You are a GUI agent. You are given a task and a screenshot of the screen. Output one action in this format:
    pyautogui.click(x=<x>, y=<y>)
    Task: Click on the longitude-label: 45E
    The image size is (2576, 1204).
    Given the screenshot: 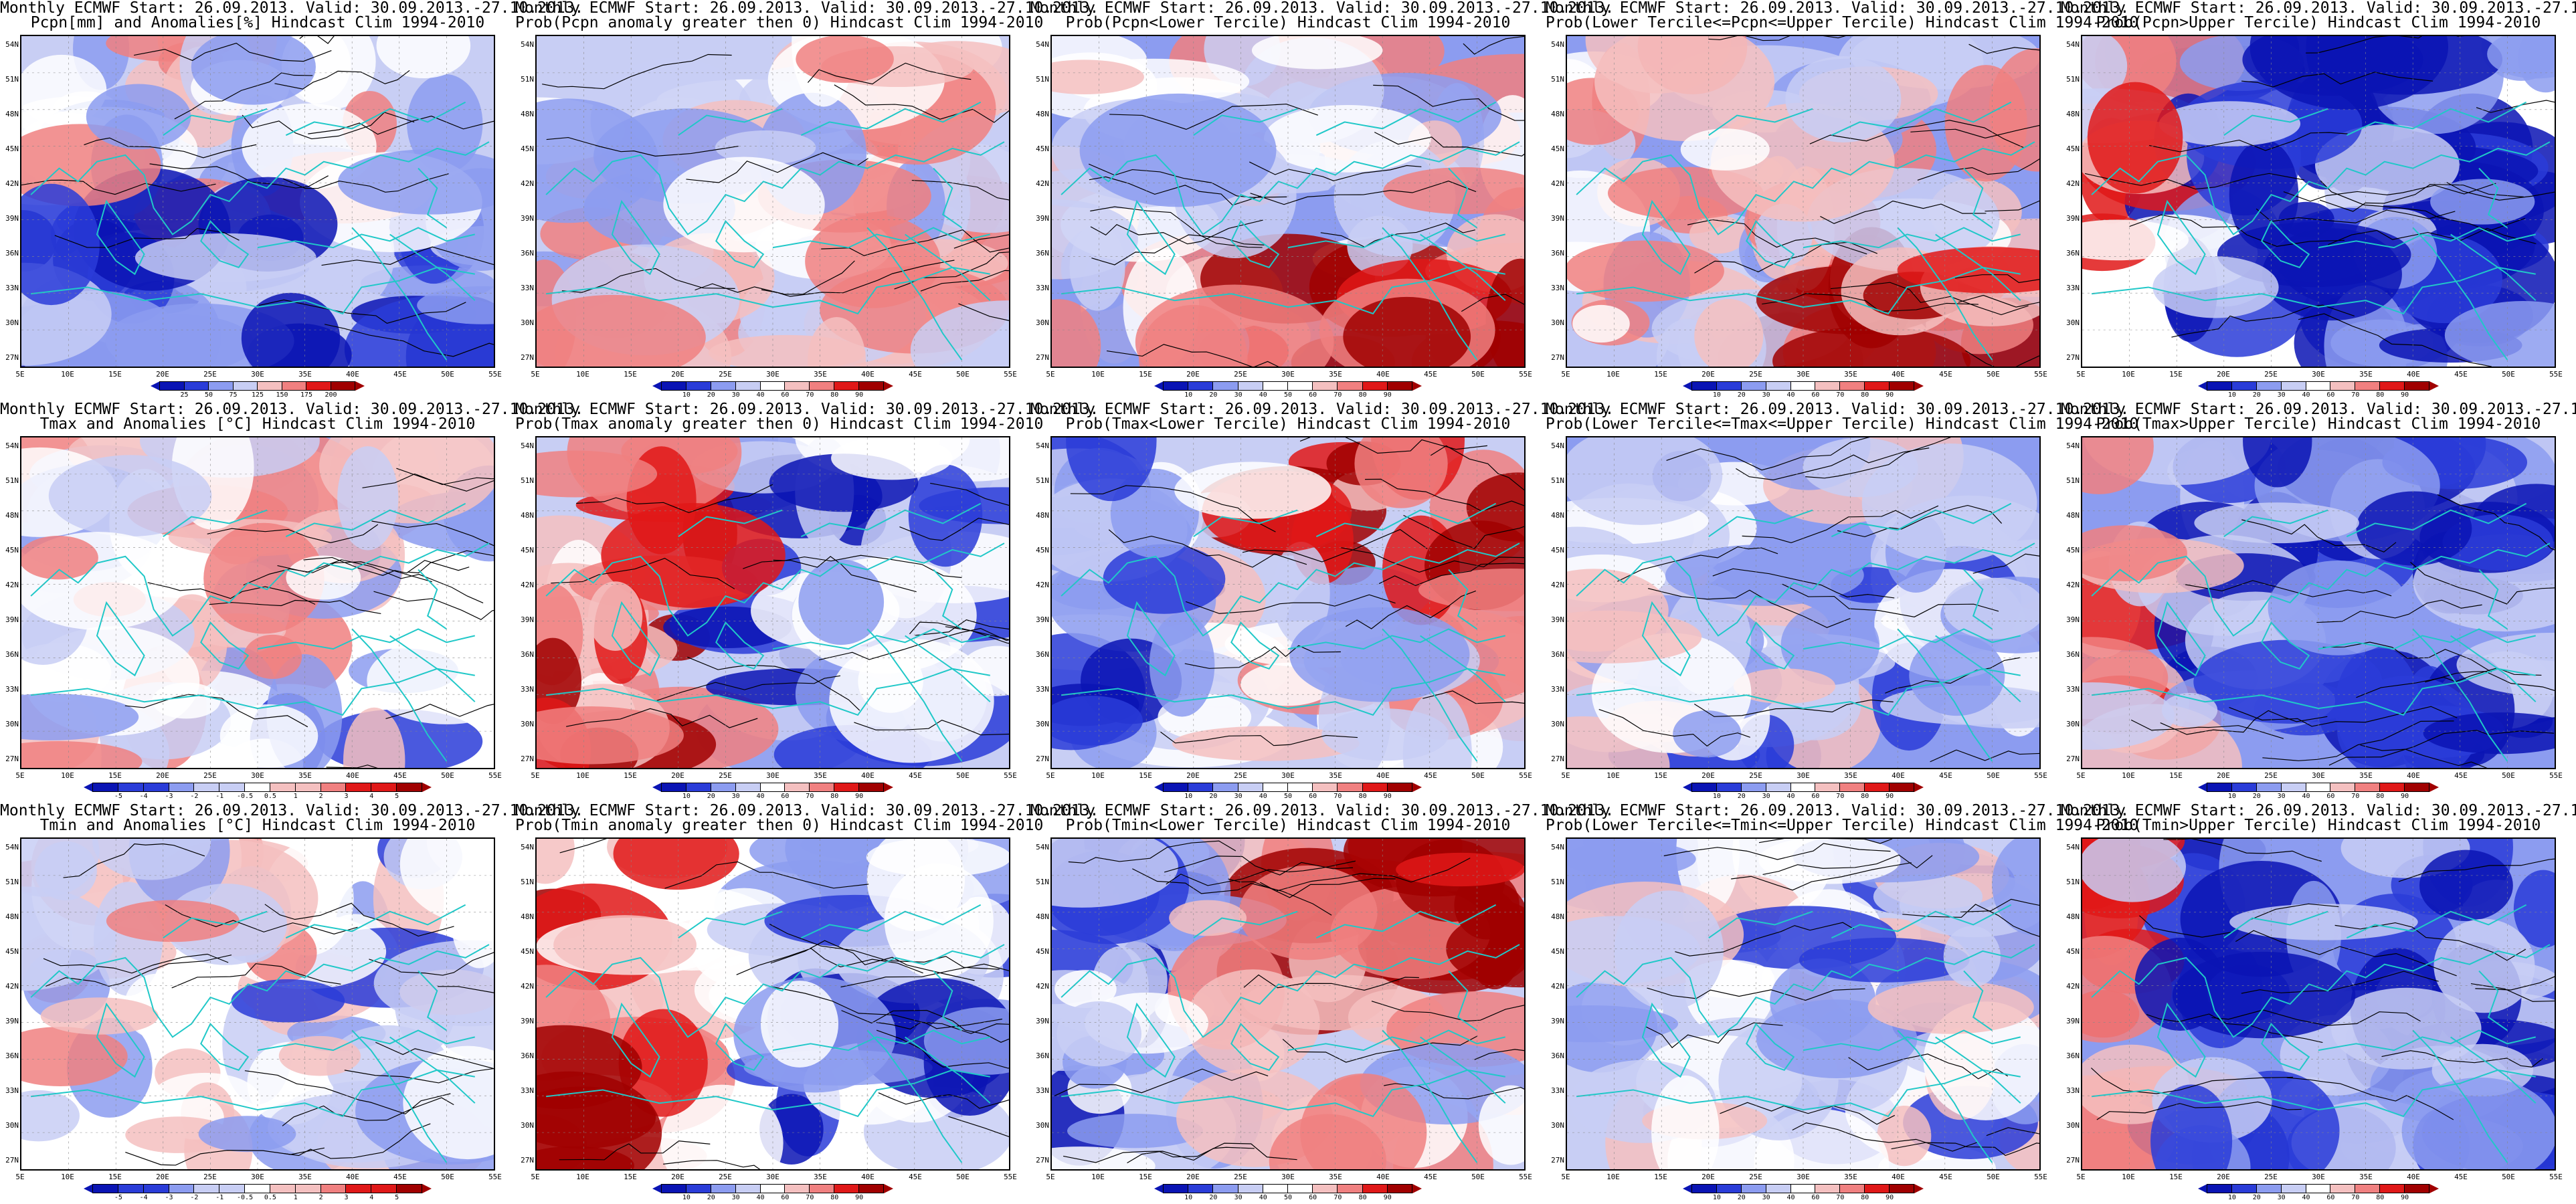 What is the action you would take?
    pyautogui.click(x=1946, y=374)
    